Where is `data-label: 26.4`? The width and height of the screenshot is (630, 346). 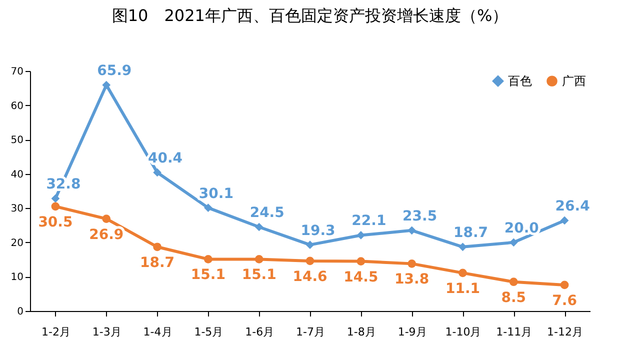 data-label: 26.4 is located at coordinates (572, 206).